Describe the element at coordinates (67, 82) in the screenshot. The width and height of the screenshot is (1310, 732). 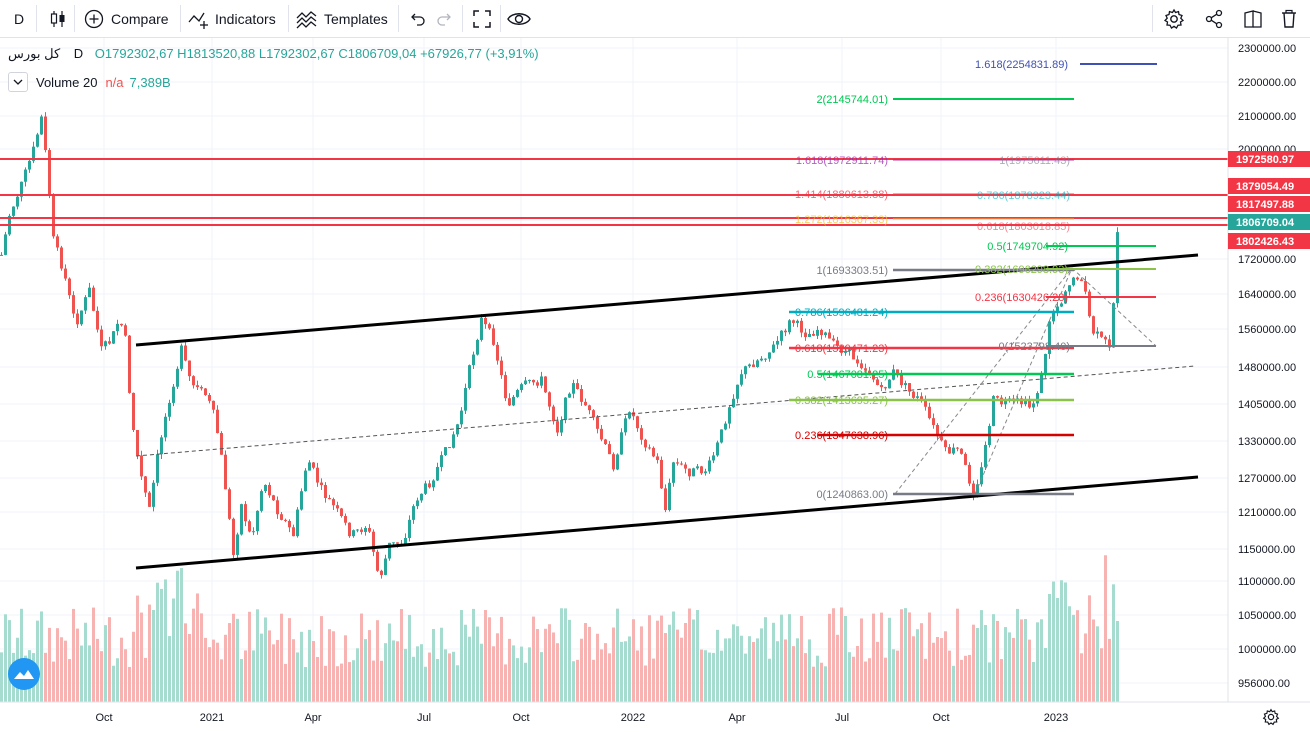
I see `volume-label: Volume 20` at that location.